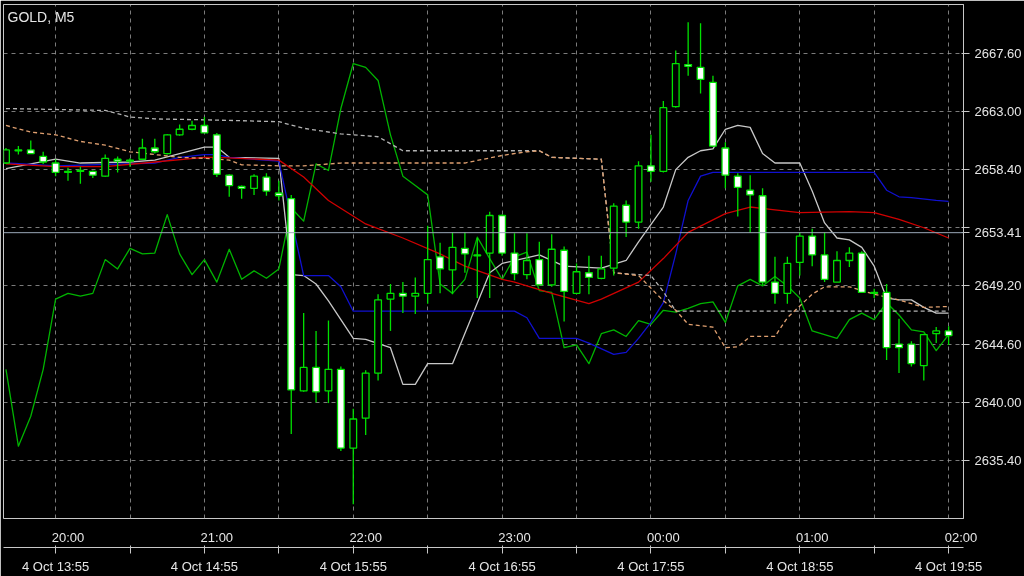 Image resolution: width=1024 pixels, height=576 pixels. What do you see at coordinates (68, 537) in the screenshot?
I see `x2-tick-label: 20:00` at bounding box center [68, 537].